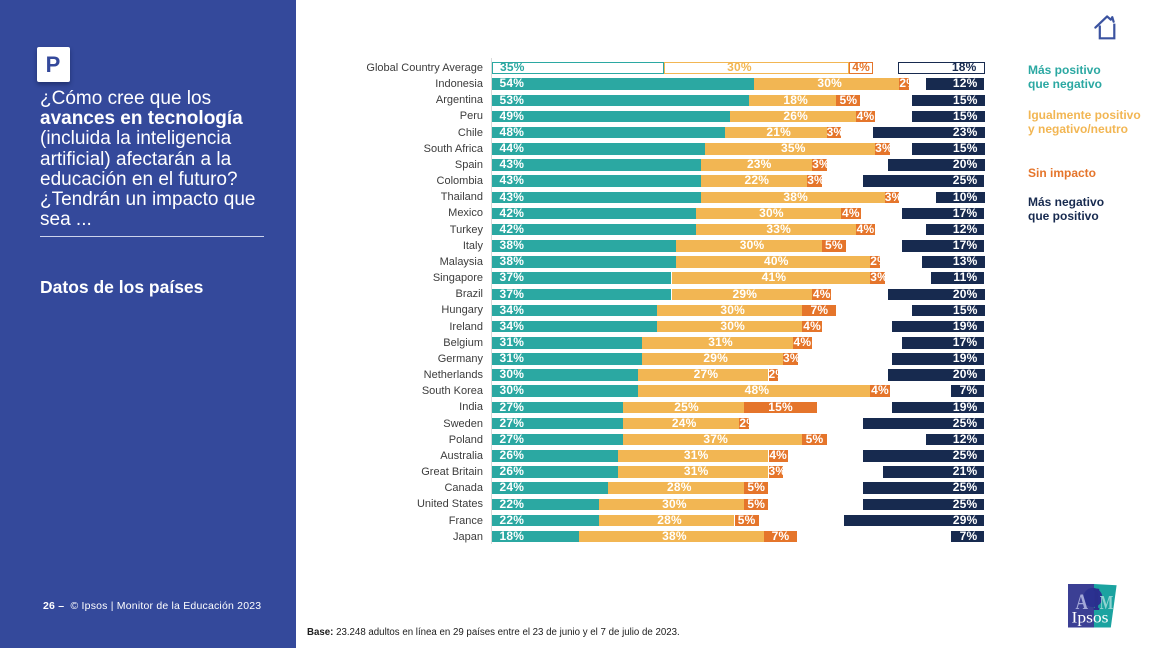 The height and width of the screenshot is (648, 1152). I want to click on svg-text: A, so click(1082, 601).